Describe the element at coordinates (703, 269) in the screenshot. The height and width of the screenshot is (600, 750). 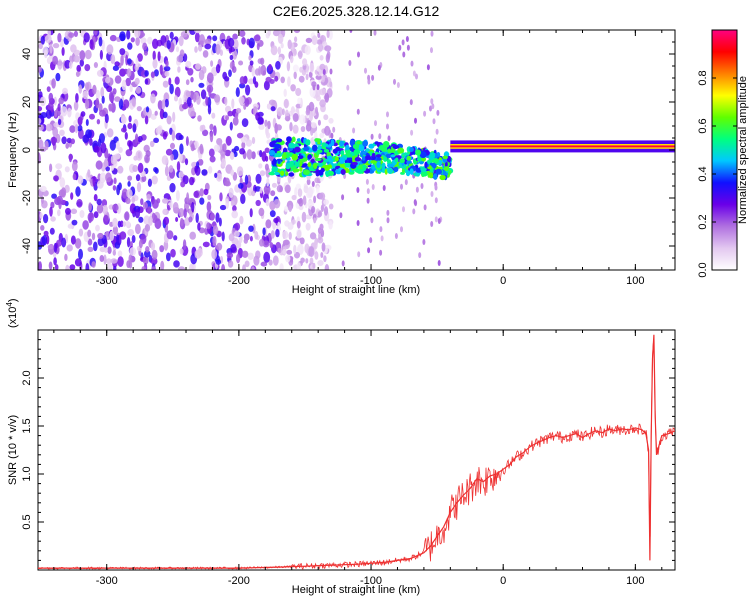
I see `colorbar-tick-label: 0.0` at that location.